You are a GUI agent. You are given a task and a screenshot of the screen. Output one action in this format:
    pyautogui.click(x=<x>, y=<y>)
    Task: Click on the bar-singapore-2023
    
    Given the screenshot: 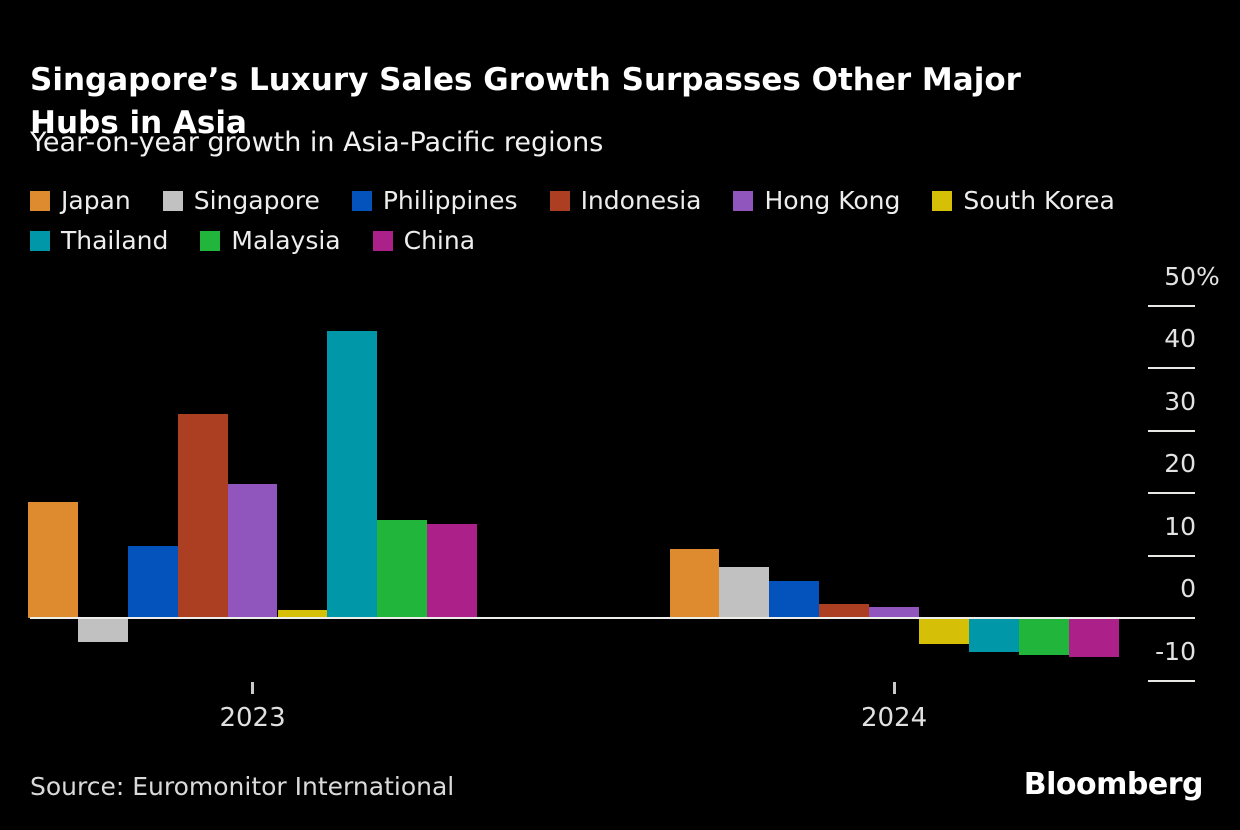 What is the action you would take?
    pyautogui.click(x=102, y=630)
    